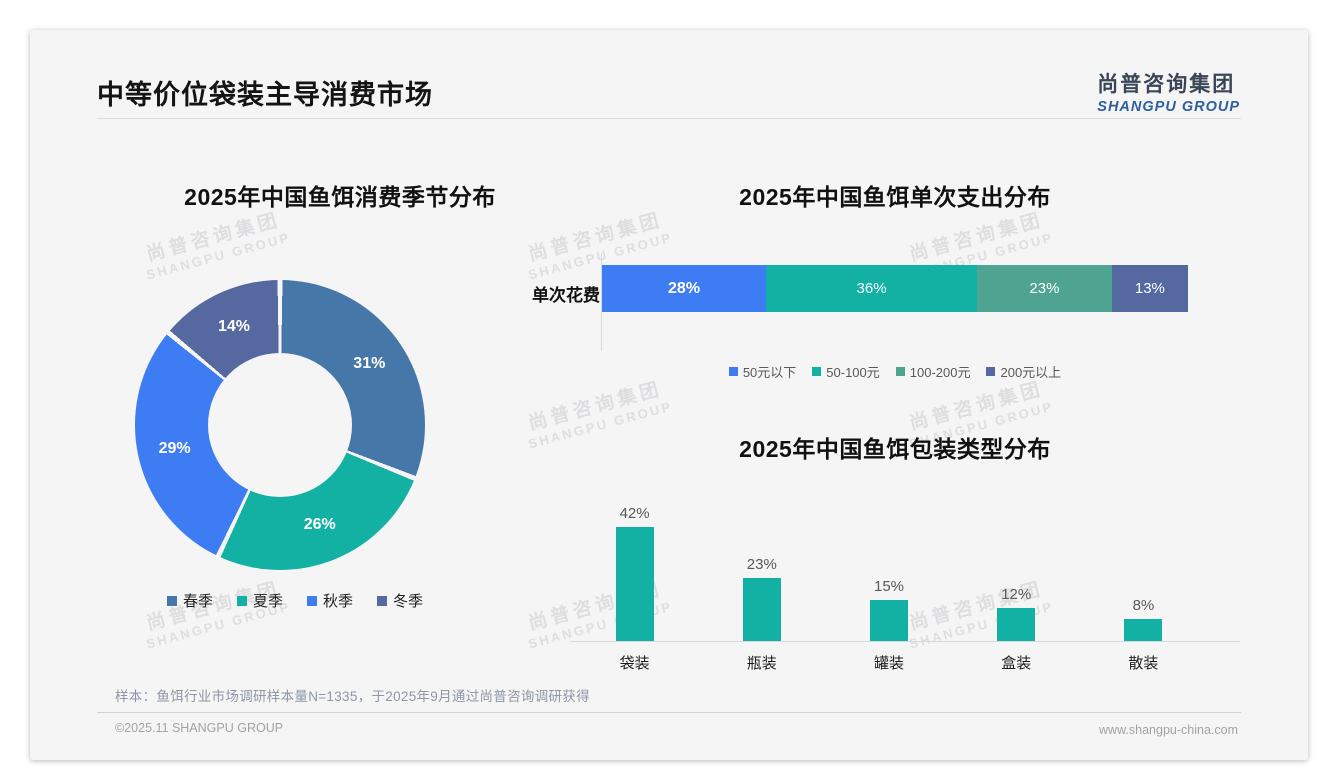 Image resolution: width=1340 pixels, height=780 pixels. Describe the element at coordinates (319, 525) in the screenshot. I see `donut-slice-label: 26%` at that location.